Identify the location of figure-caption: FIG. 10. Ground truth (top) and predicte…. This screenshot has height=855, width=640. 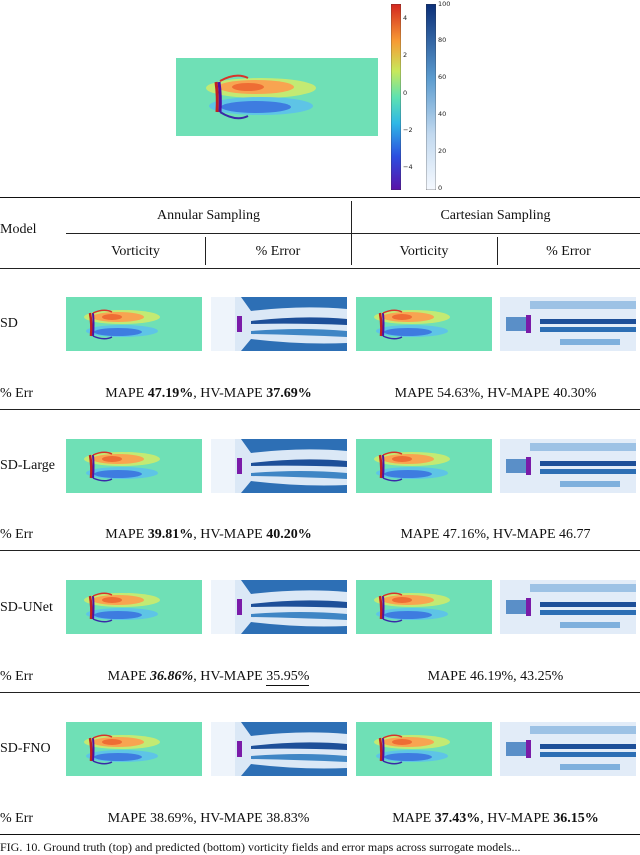
(260, 847).